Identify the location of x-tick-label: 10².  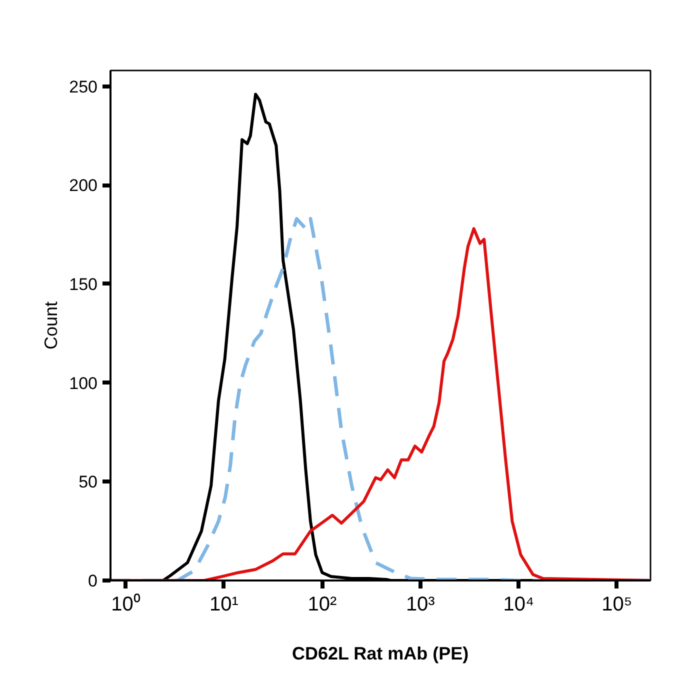
(322, 605).